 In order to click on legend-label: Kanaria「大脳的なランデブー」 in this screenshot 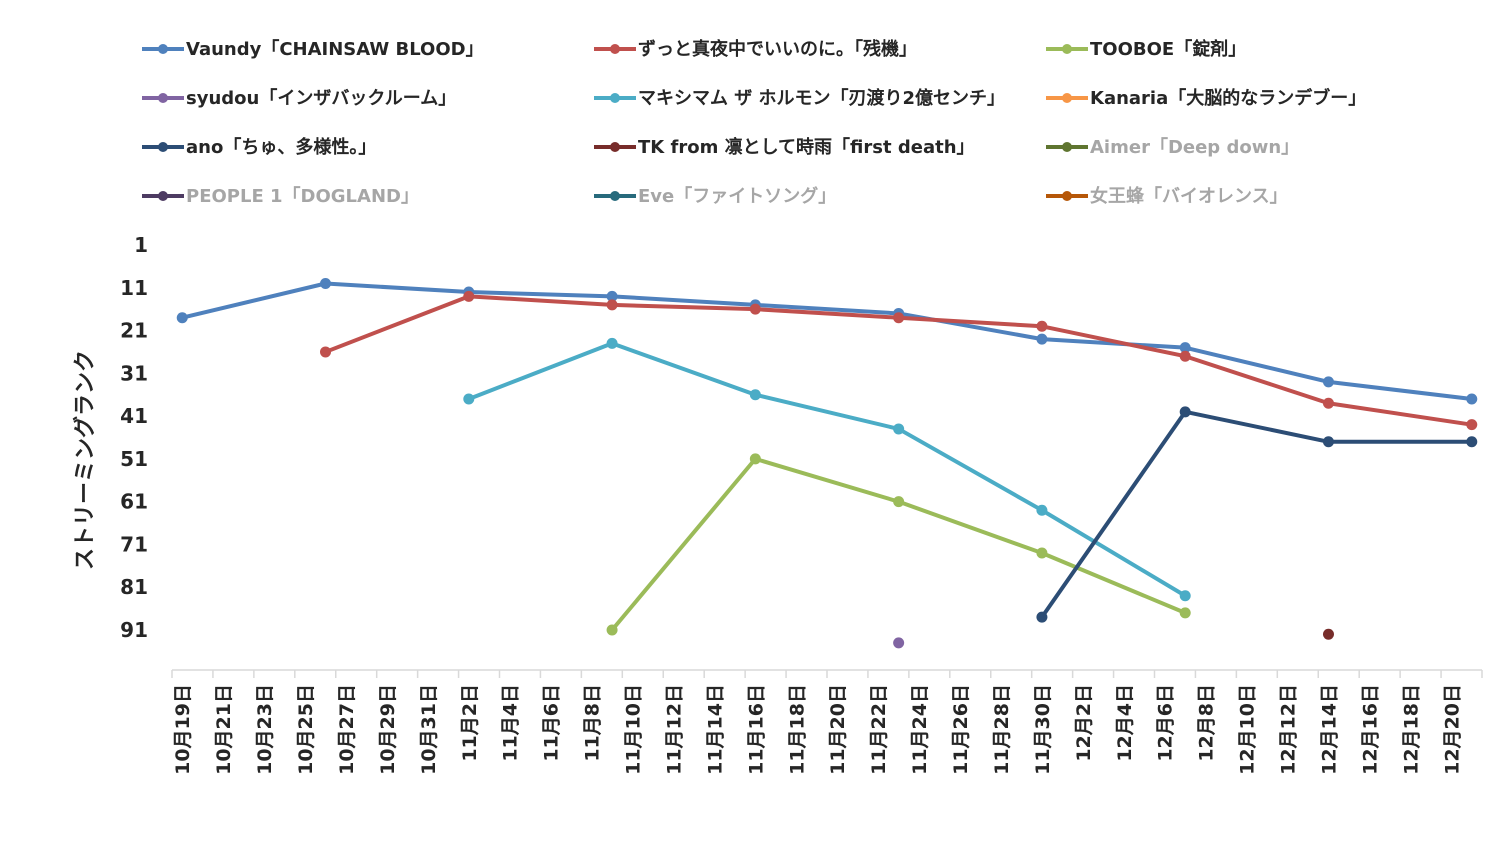, I will do `click(1228, 98)`.